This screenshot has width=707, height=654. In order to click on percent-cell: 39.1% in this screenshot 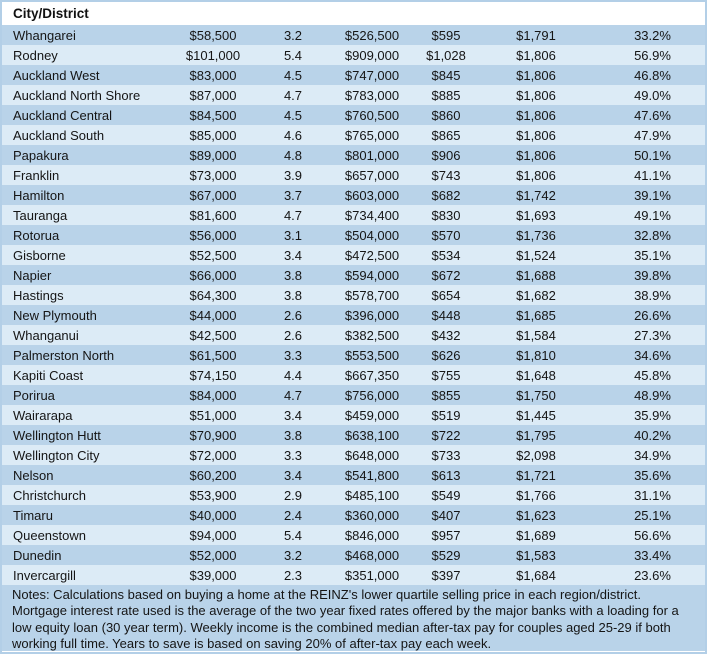, I will do `click(652, 195)`.